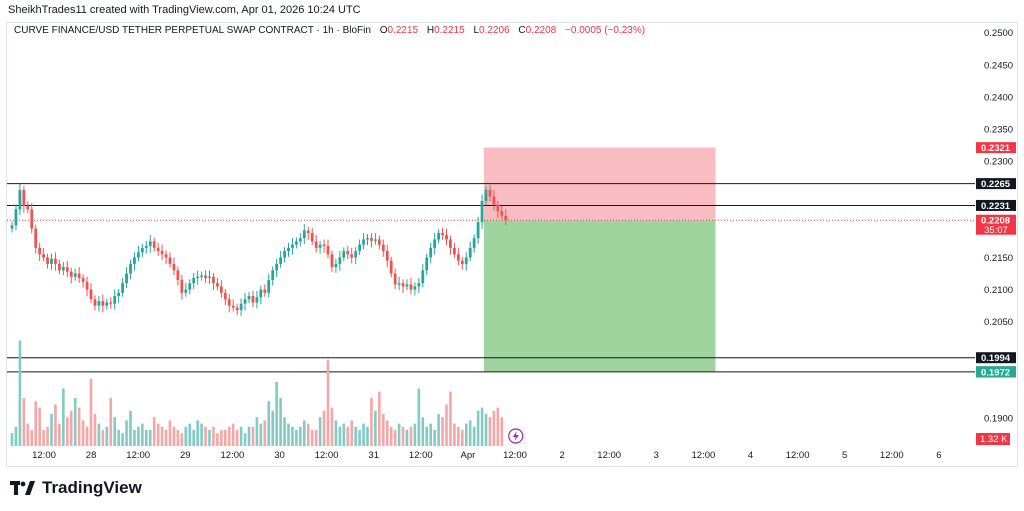  I want to click on price-axis-label-text: 0.2321, so click(996, 148).